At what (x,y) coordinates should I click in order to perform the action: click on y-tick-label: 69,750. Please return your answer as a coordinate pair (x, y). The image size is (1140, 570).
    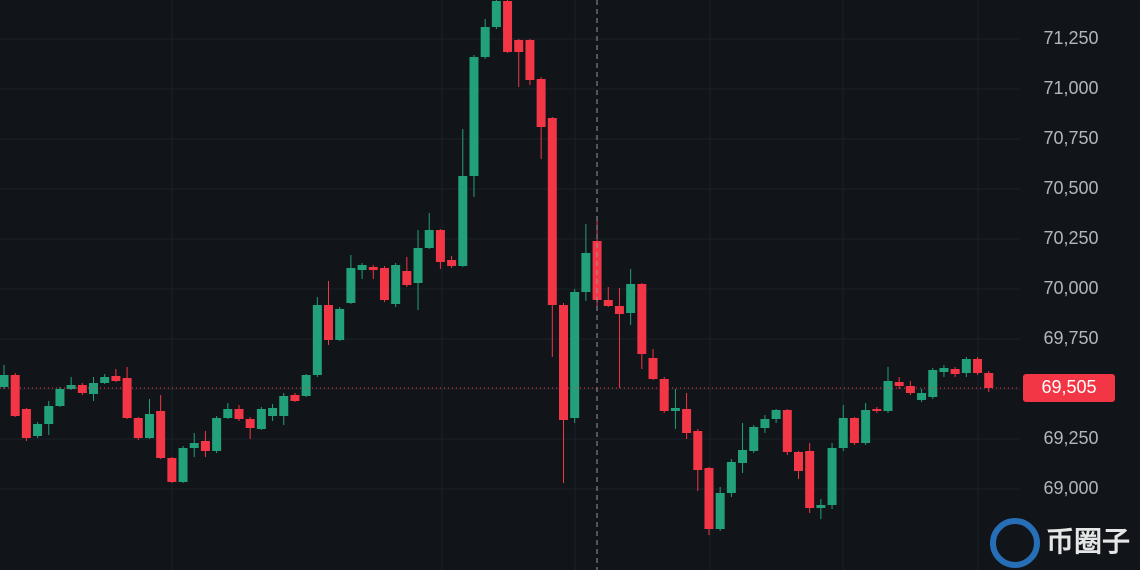
    Looking at the image, I should click on (1070, 338).